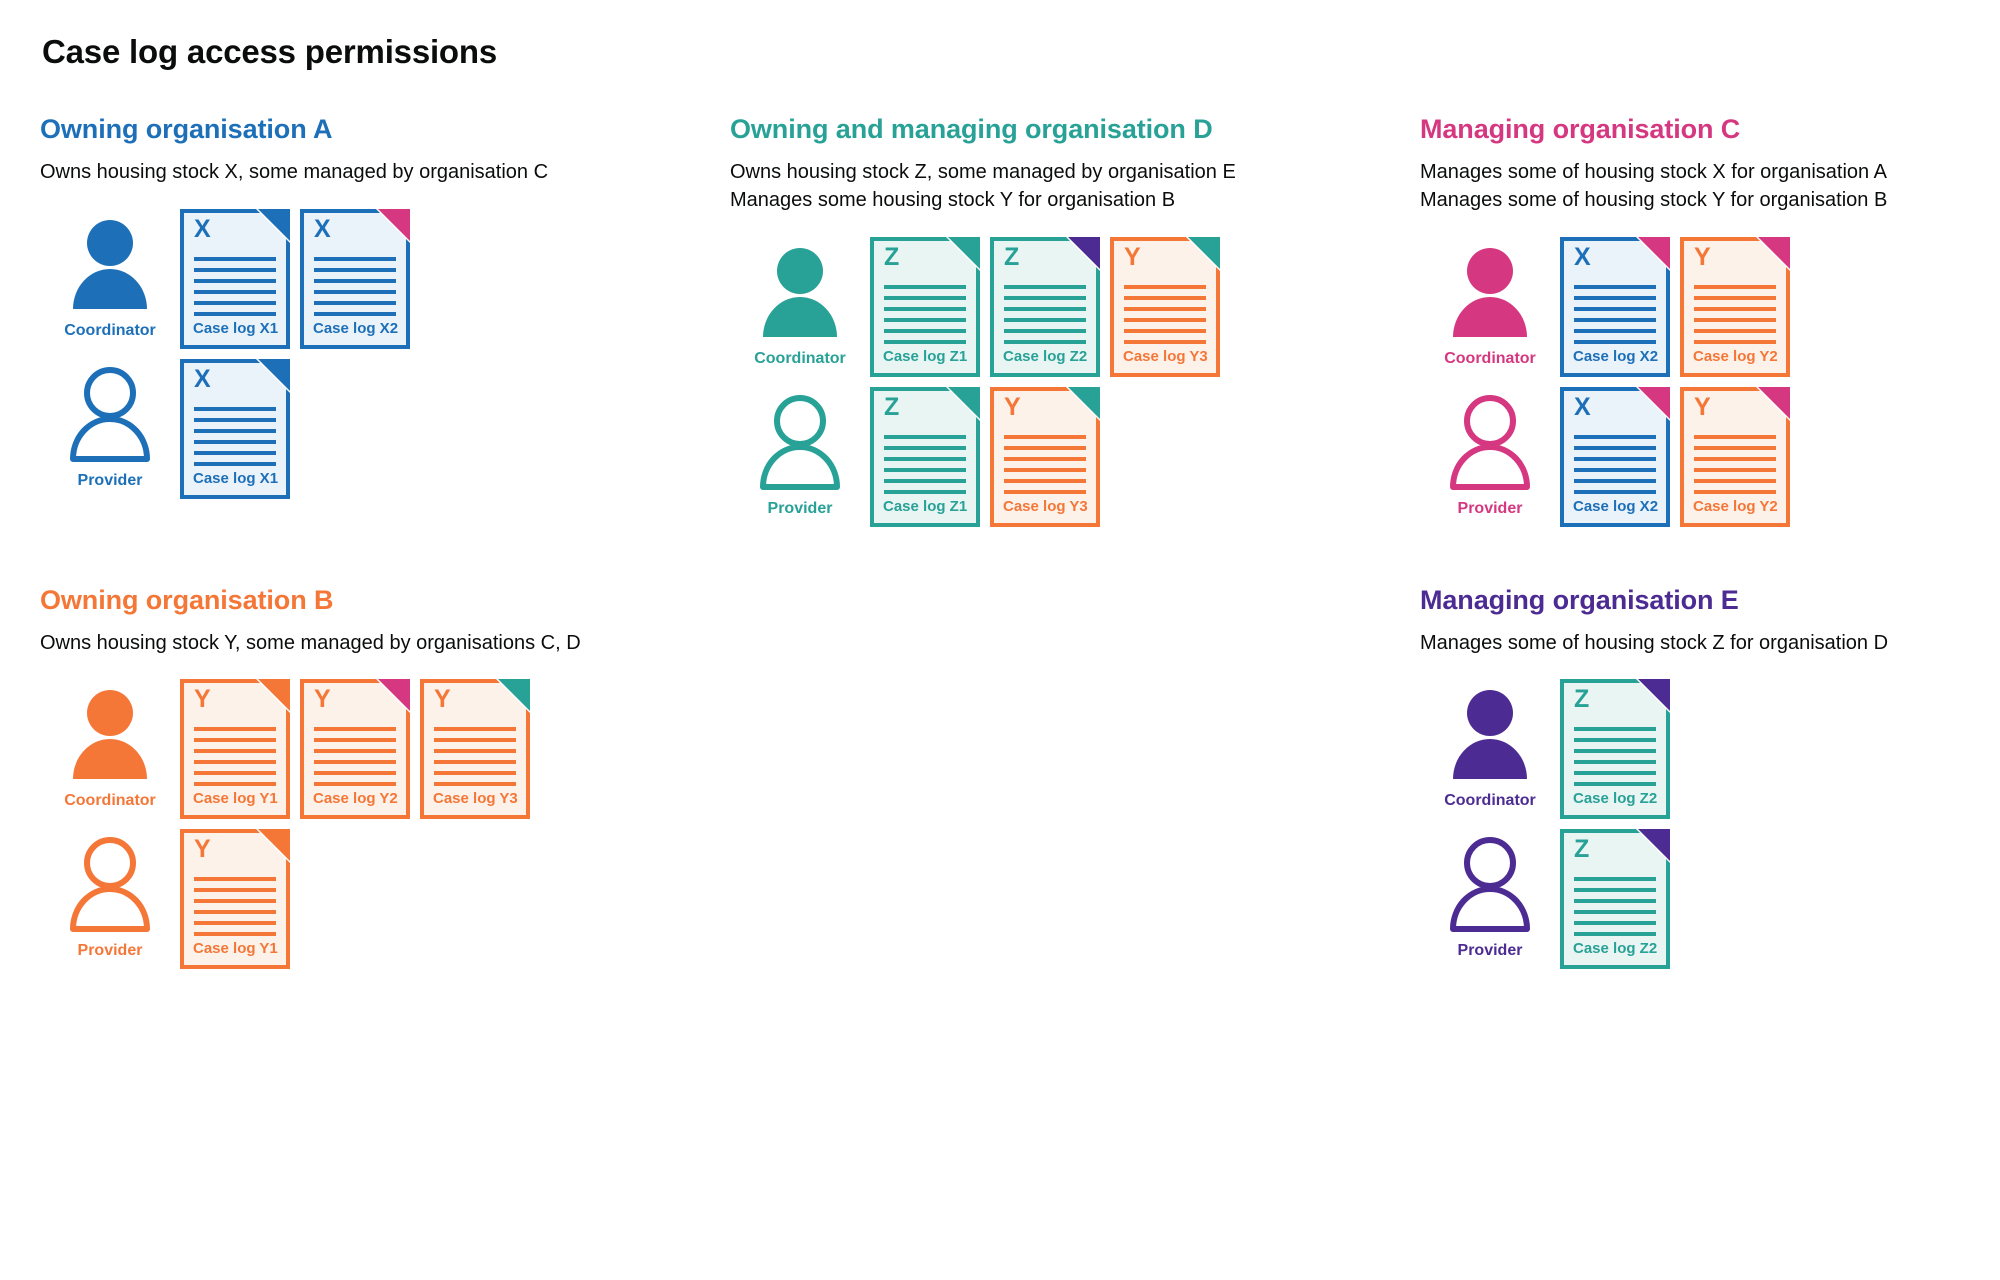 Image resolution: width=2000 pixels, height=1280 pixels. I want to click on case-log-caption: Case log X1, so click(236, 328).